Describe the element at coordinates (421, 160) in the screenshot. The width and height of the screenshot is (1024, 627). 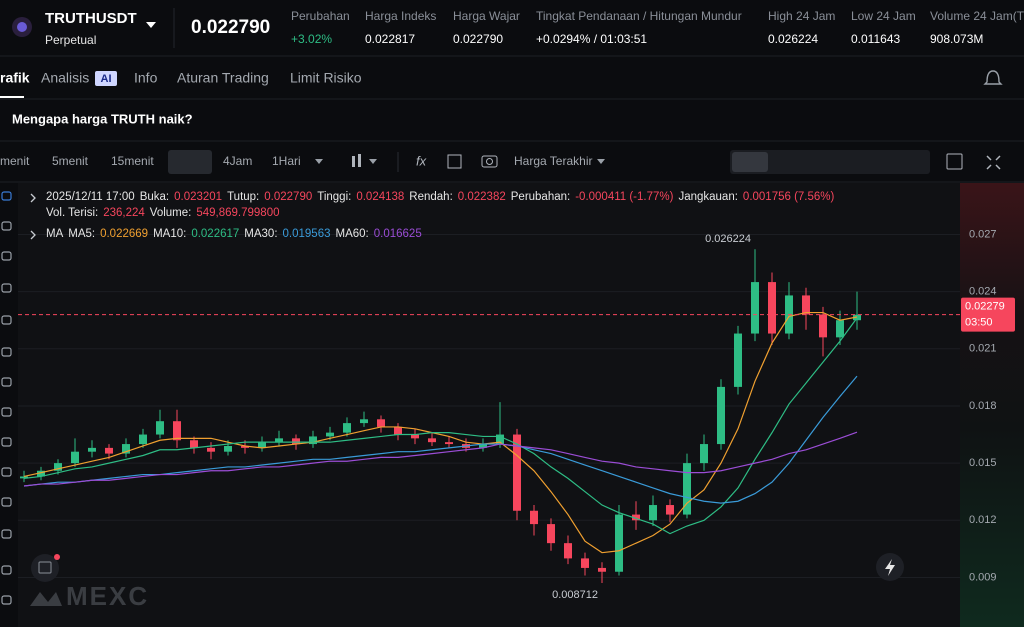
I see `indicator-icon: fx` at that location.